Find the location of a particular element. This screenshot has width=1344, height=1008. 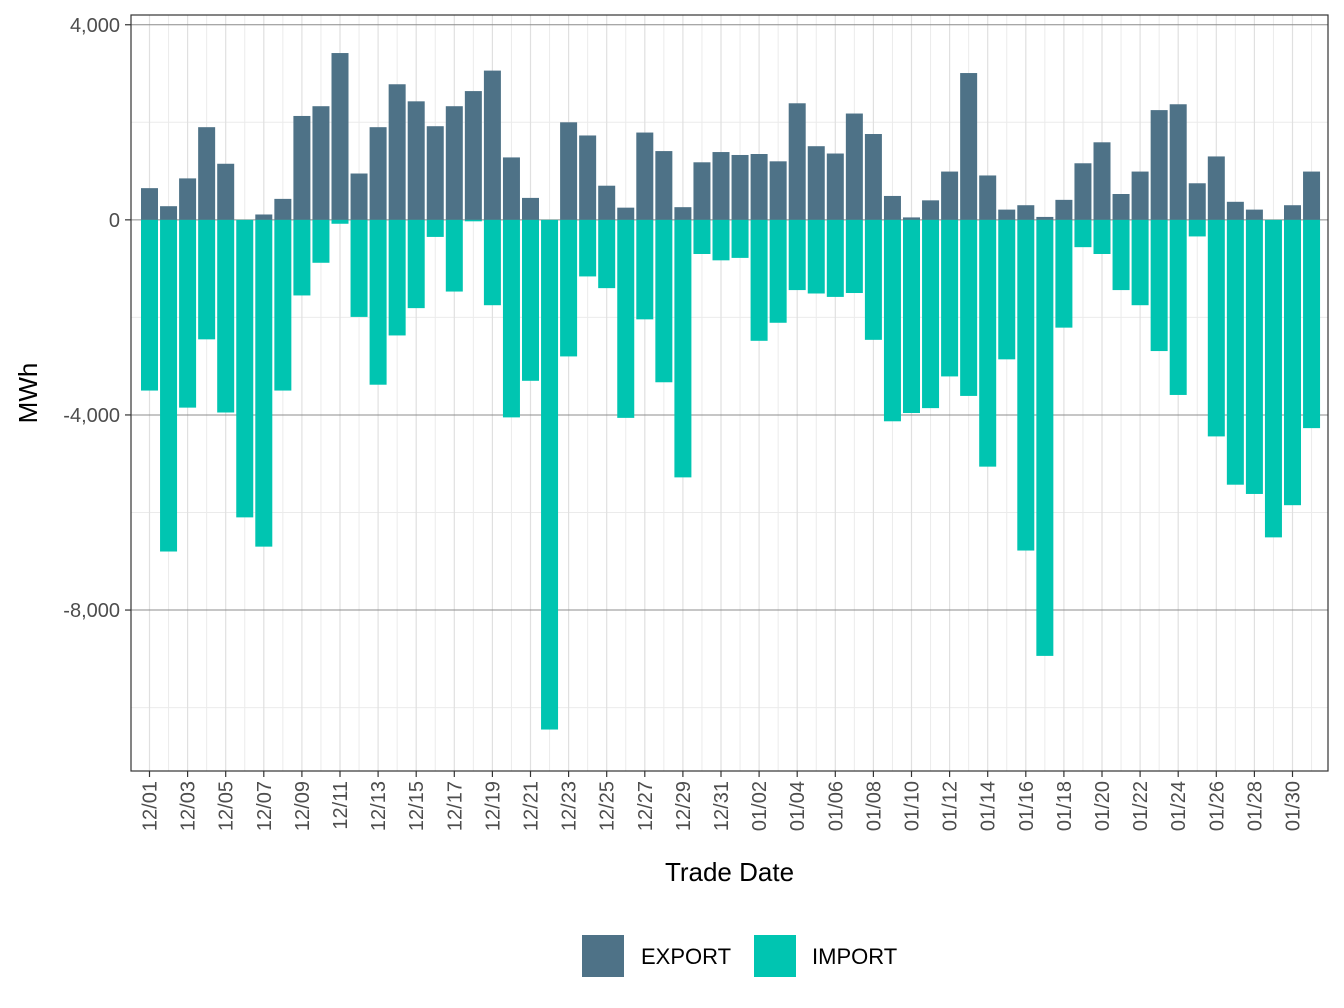

x-tick-label: 12/11 is located at coordinates (341, 805).